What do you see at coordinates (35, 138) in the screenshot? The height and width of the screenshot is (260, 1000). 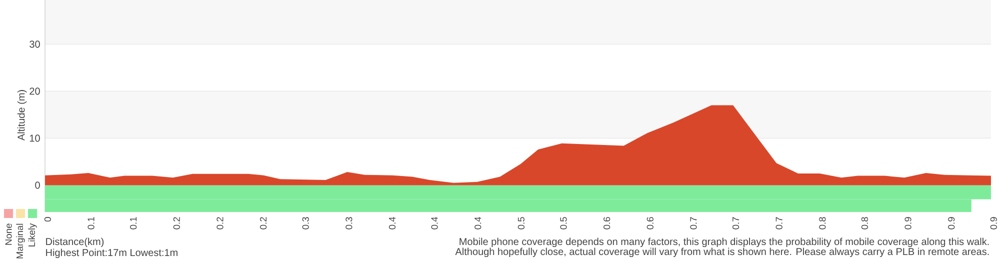 I see `y-tick-label: 10` at bounding box center [35, 138].